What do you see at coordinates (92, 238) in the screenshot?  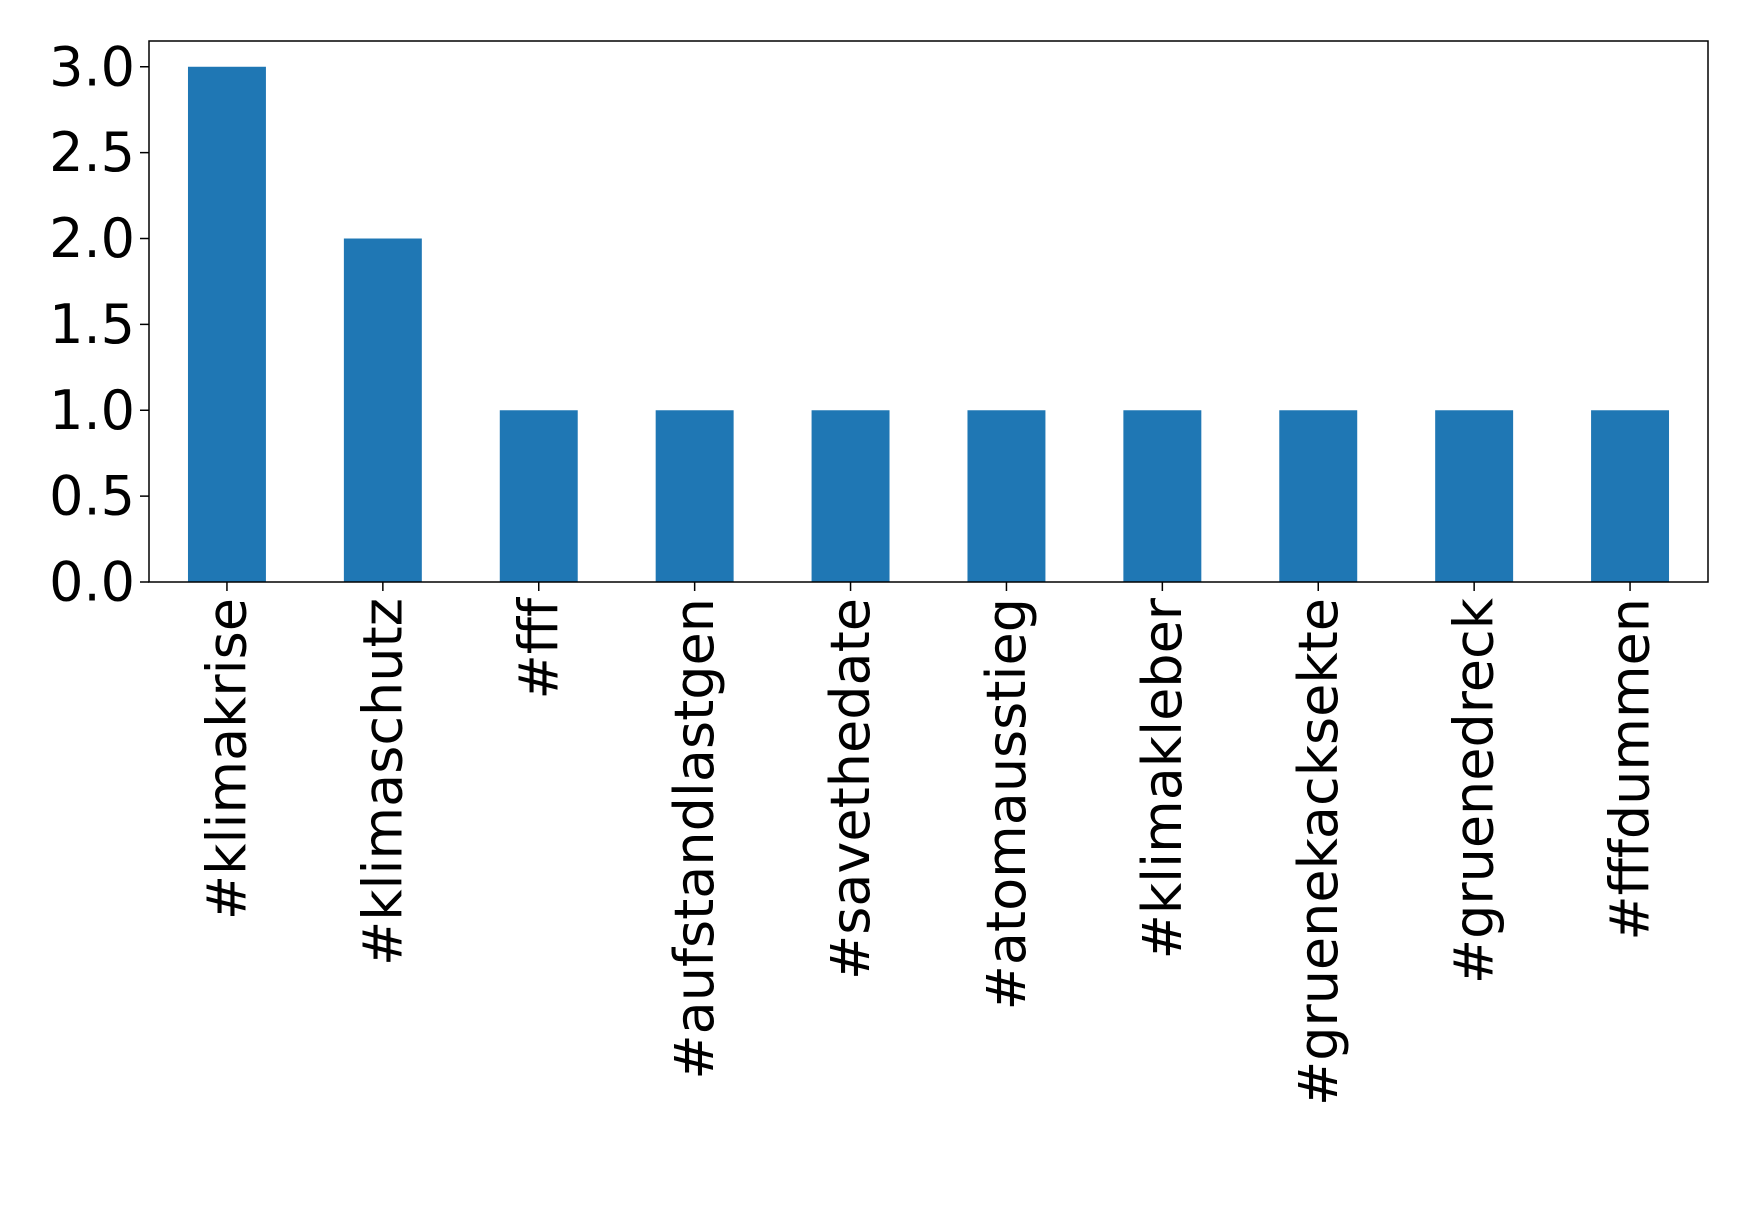 I see `y-tick-label: 2.0` at bounding box center [92, 238].